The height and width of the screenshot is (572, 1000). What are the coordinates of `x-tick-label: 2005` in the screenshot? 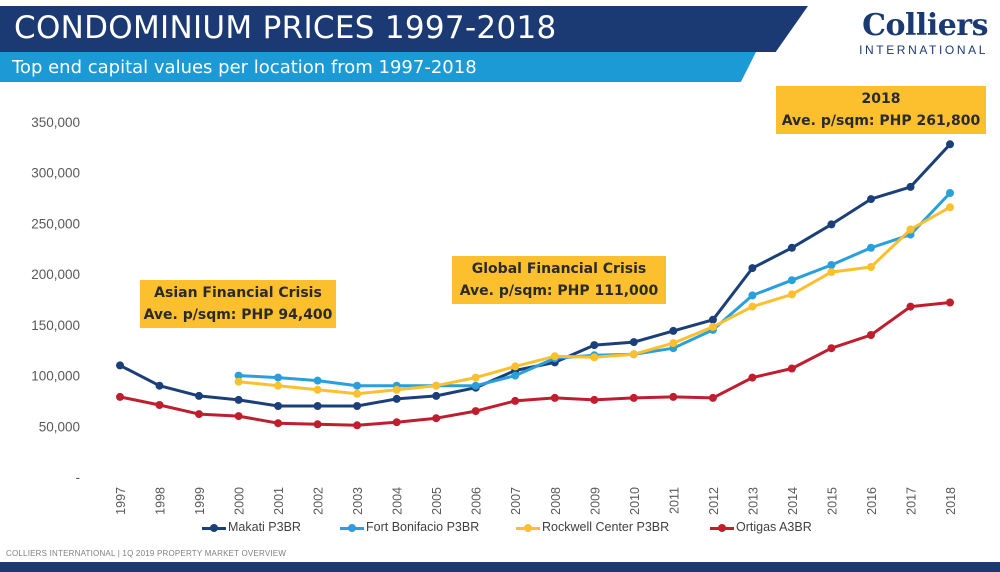 It's located at (437, 501).